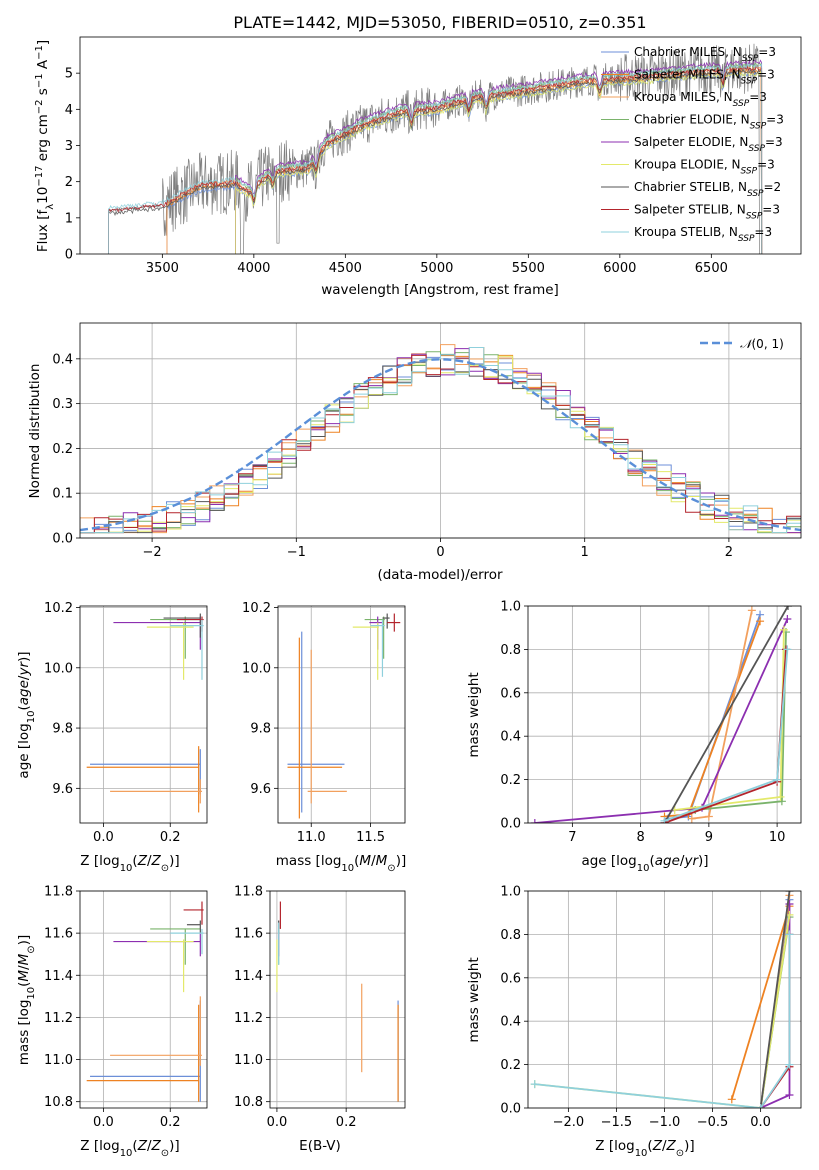 This screenshot has width=819, height=1170. I want to click on spectrum-xlabel: wavelength [Angstrom, rest frame], so click(440, 290).